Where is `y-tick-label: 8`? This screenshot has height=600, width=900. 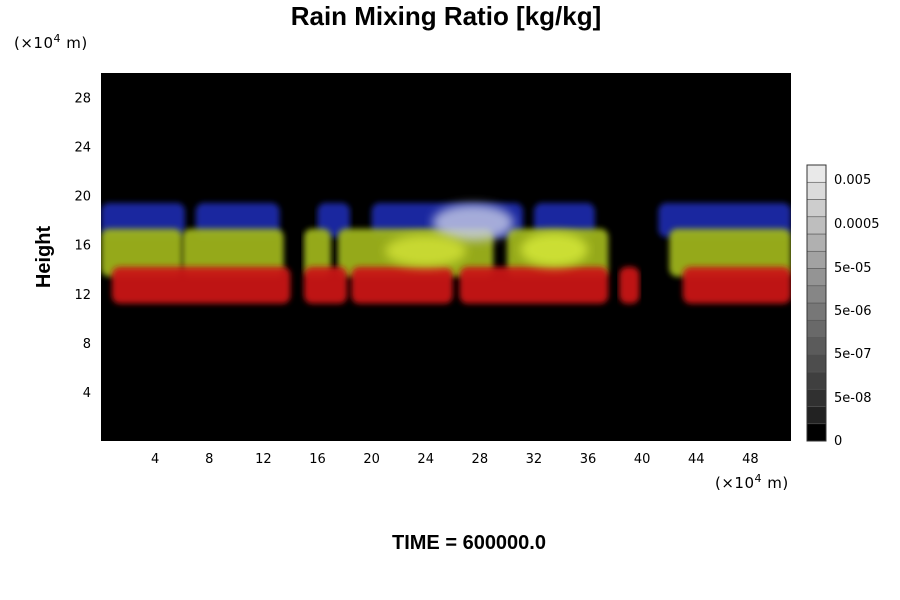
y-tick-label: 8 is located at coordinates (87, 344).